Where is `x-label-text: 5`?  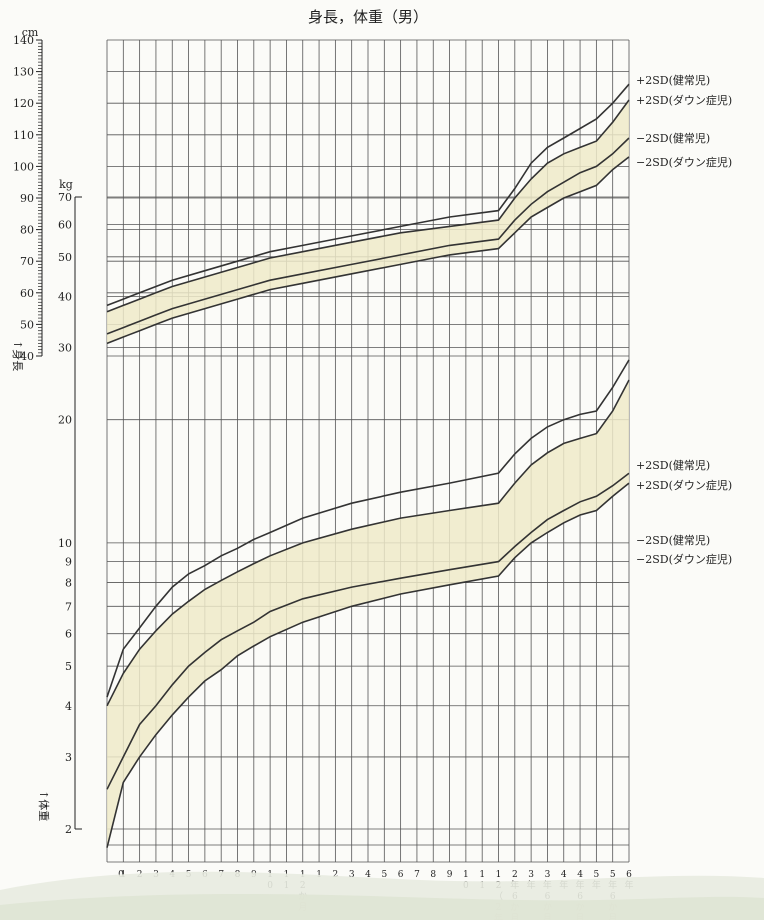 x-label-text: 5 is located at coordinates (384, 875).